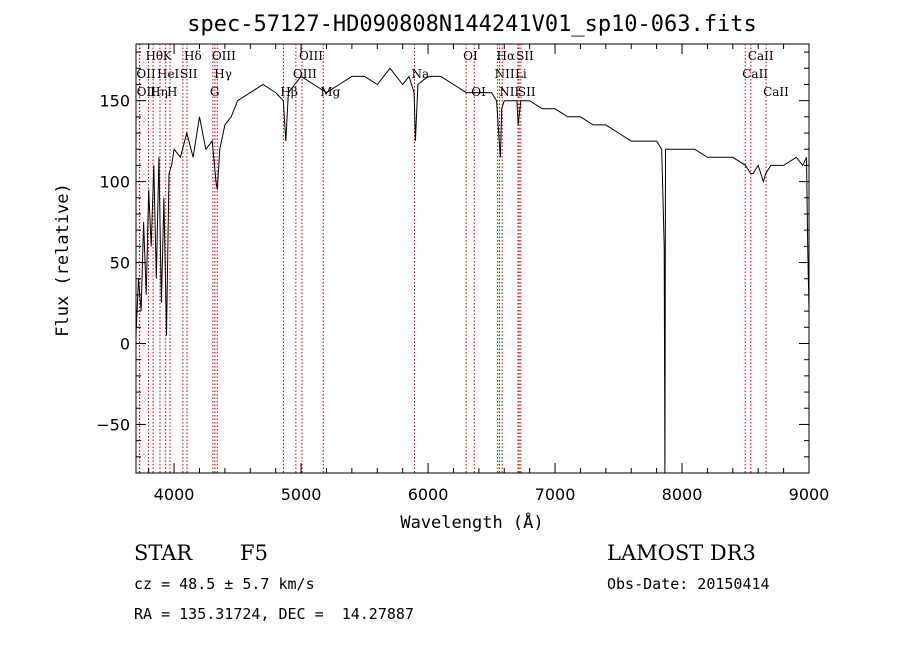 This screenshot has height=649, width=900. I want to click on spectral-line-label: Mg, so click(330, 92).